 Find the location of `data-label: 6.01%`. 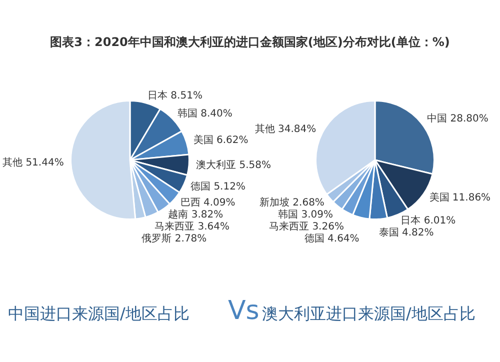

data-label: 6.01% is located at coordinates (440, 221).